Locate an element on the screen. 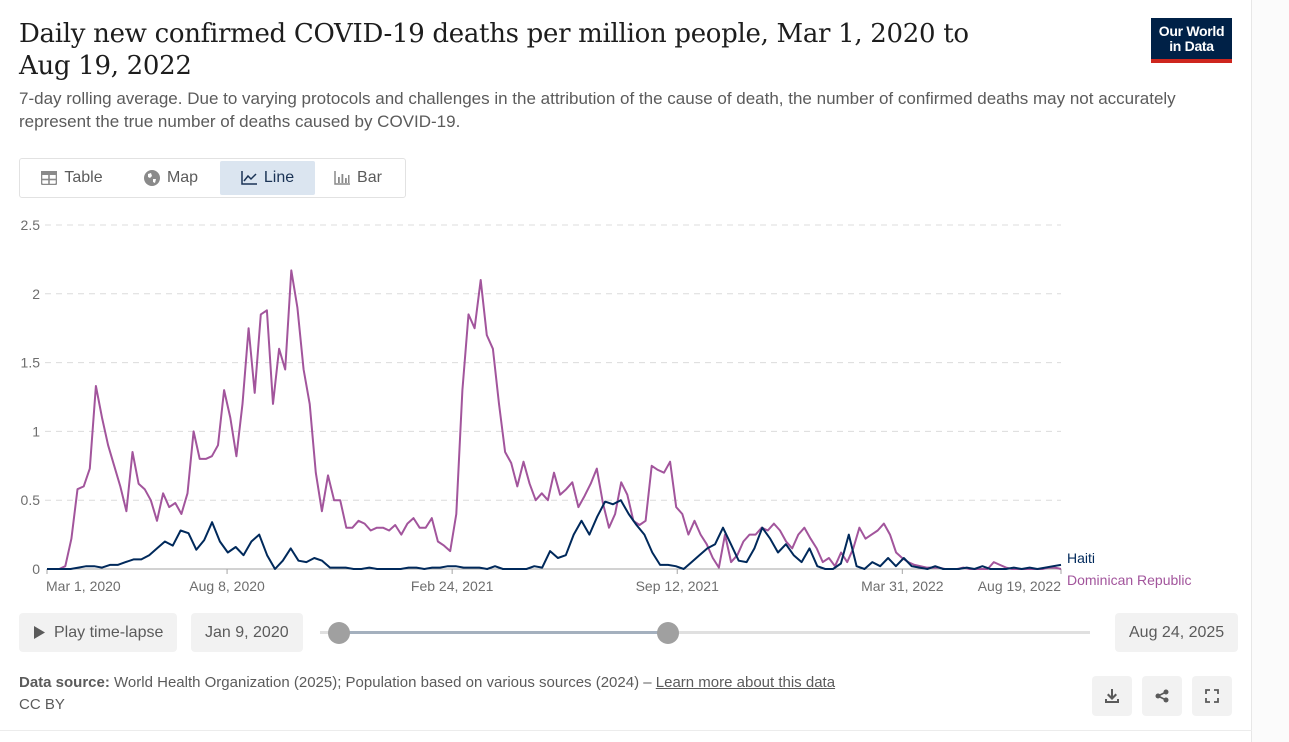 The image size is (1289, 742). end-date-label: Aug 24, 2025 is located at coordinates (1177, 632).